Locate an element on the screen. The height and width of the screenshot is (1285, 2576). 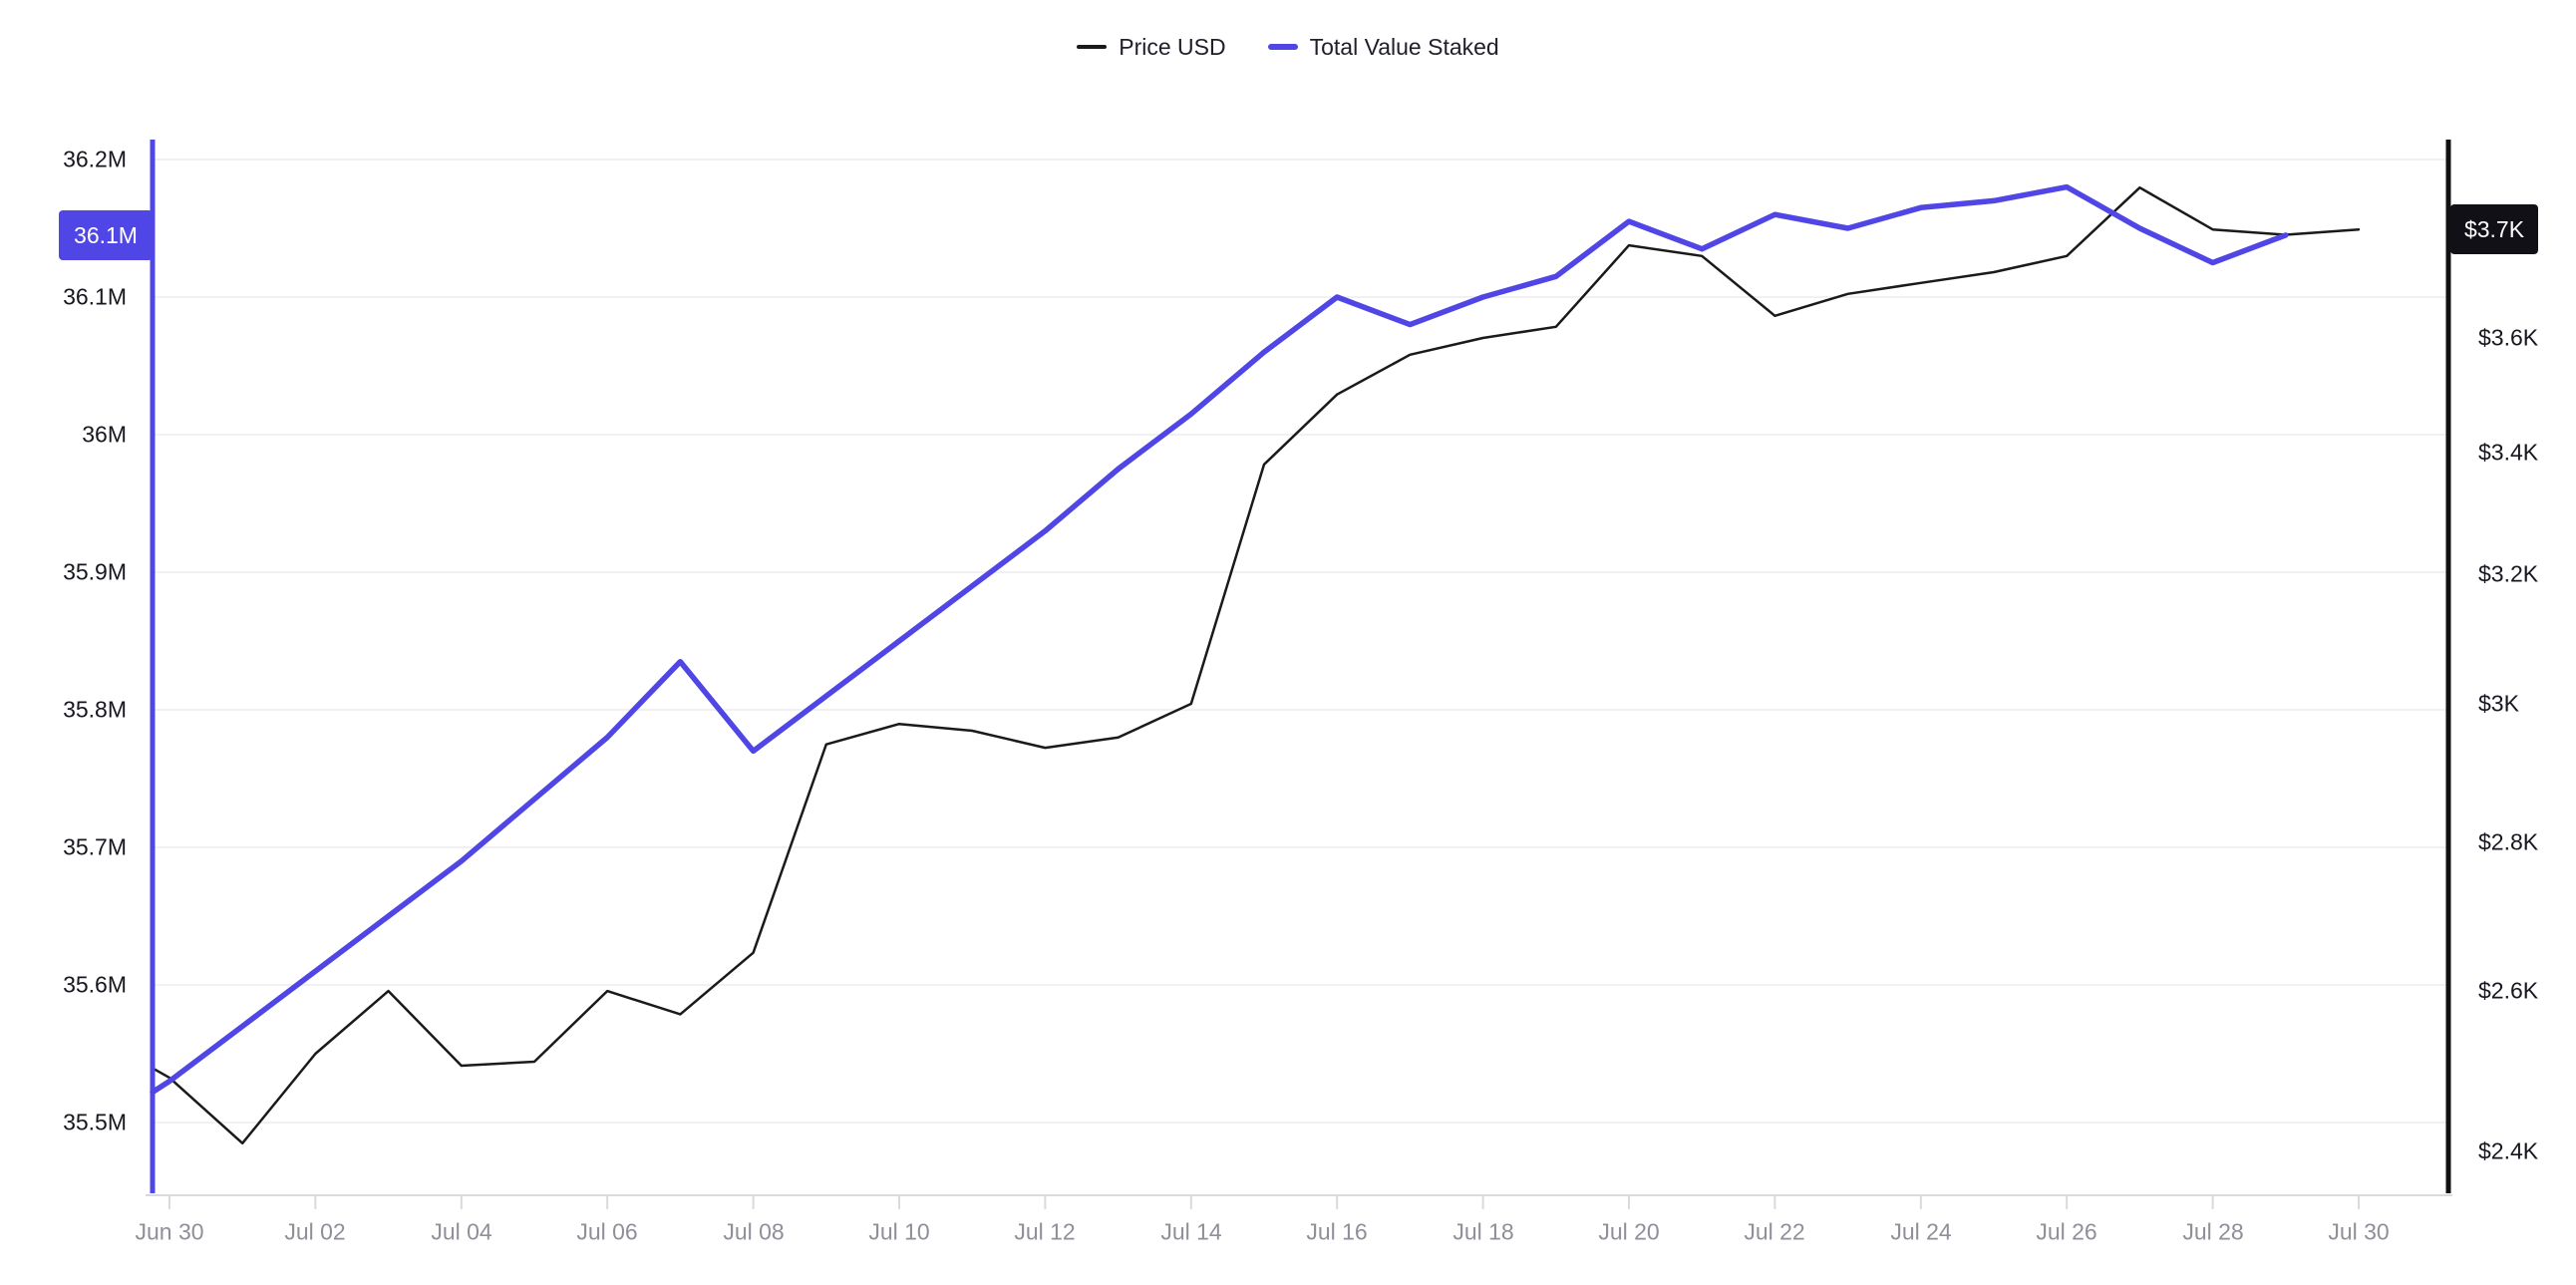
x-axis-label: Jul 28 is located at coordinates (2213, 1231).